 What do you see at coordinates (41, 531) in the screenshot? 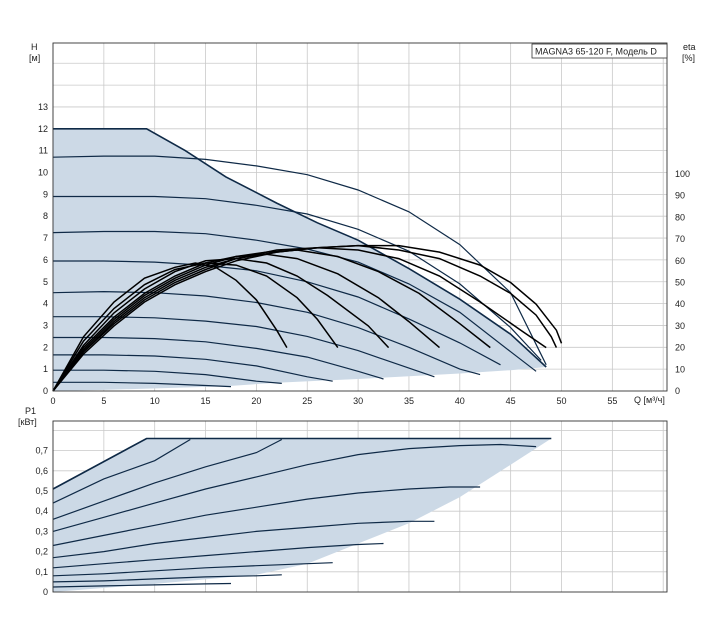
I see `p1-tick-label: 0,3` at bounding box center [41, 531].